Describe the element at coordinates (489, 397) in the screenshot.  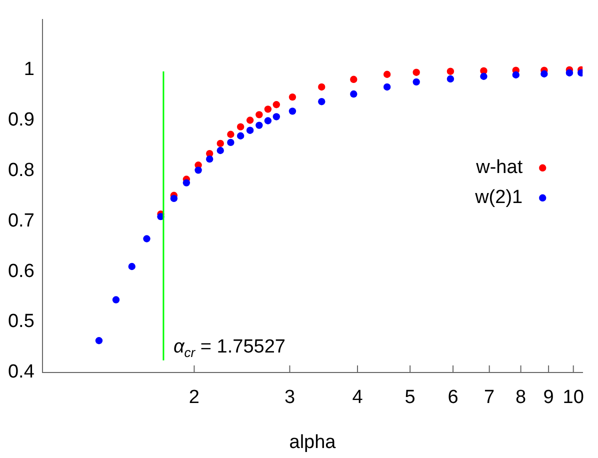
I see `x-tick-label: 7` at that location.